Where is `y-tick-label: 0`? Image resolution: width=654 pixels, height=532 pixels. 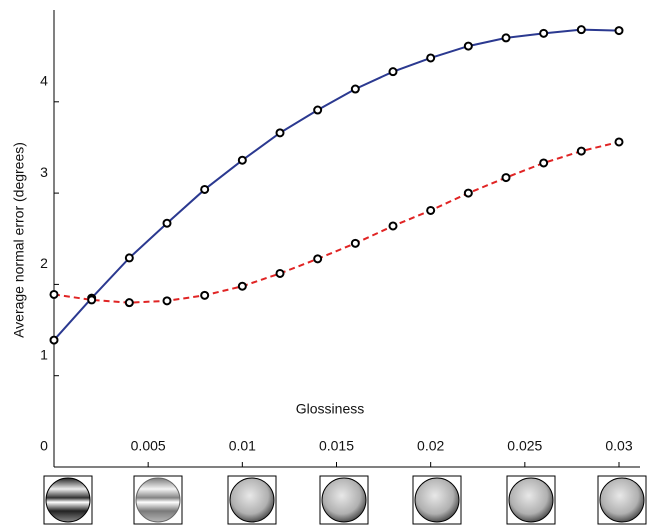 y-tick-label: 0 is located at coordinates (44, 446).